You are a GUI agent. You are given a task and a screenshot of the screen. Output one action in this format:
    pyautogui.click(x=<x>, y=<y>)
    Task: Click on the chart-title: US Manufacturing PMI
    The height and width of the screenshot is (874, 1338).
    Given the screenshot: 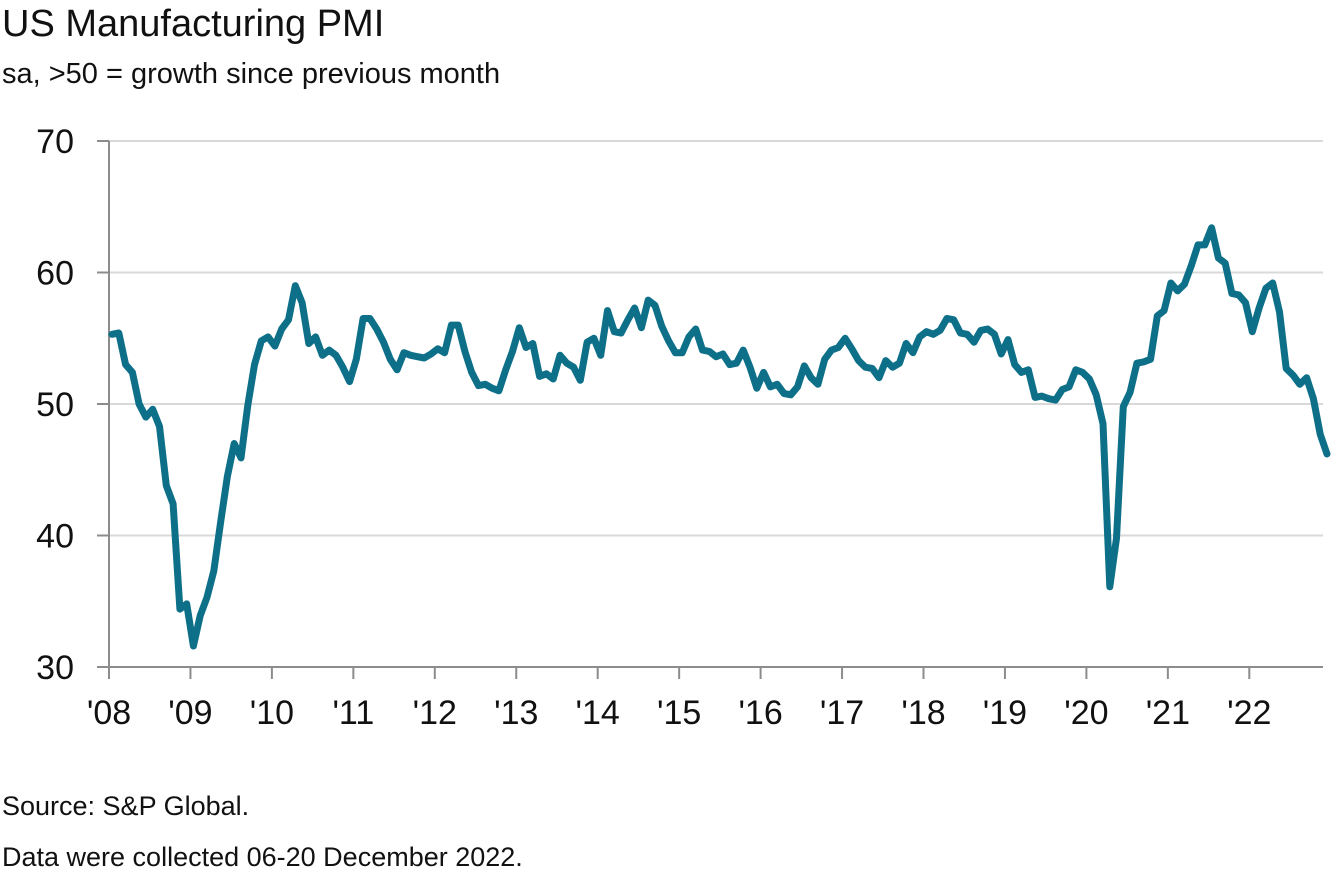 What is the action you would take?
    pyautogui.click(x=193, y=24)
    